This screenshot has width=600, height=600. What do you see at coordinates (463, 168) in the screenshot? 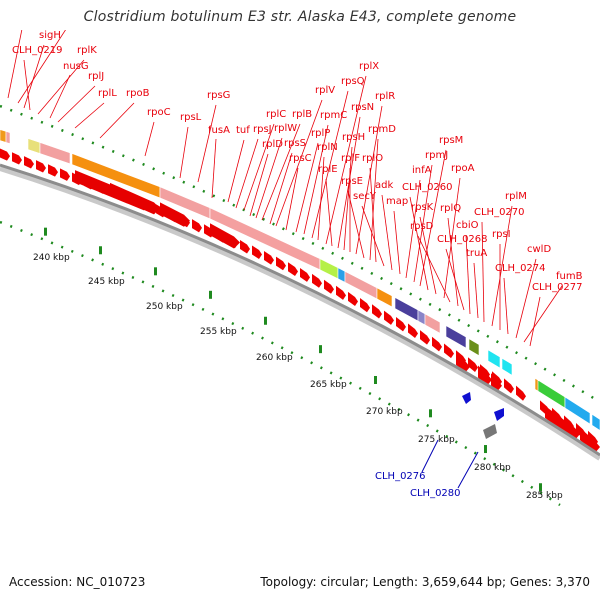
I see `gene-label: rpoA` at bounding box center [463, 168].